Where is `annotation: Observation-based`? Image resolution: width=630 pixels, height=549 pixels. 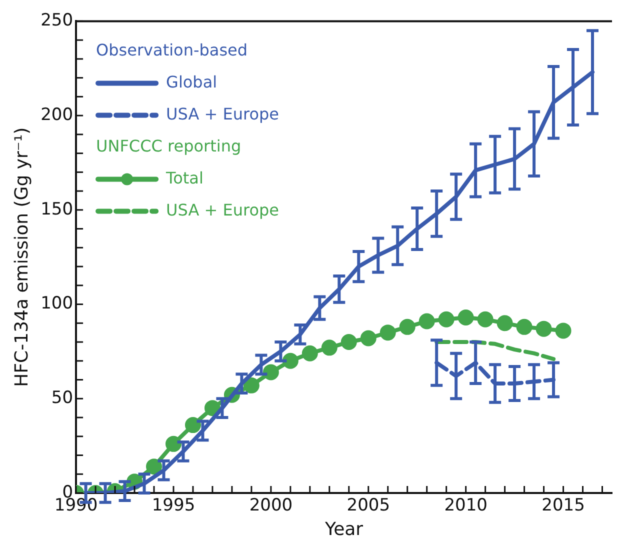
annotation: Observation-based is located at coordinates (172, 50).